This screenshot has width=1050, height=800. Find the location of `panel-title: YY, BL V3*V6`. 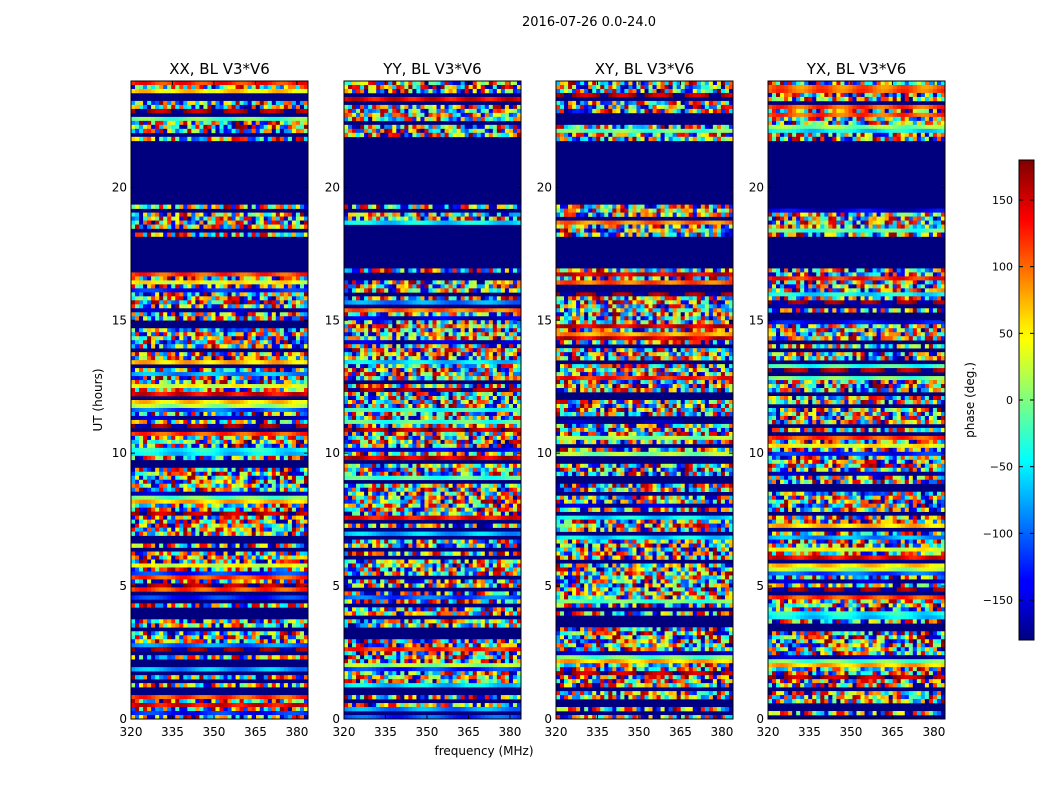

panel-title: YY, BL V3*V6 is located at coordinates (431, 69).